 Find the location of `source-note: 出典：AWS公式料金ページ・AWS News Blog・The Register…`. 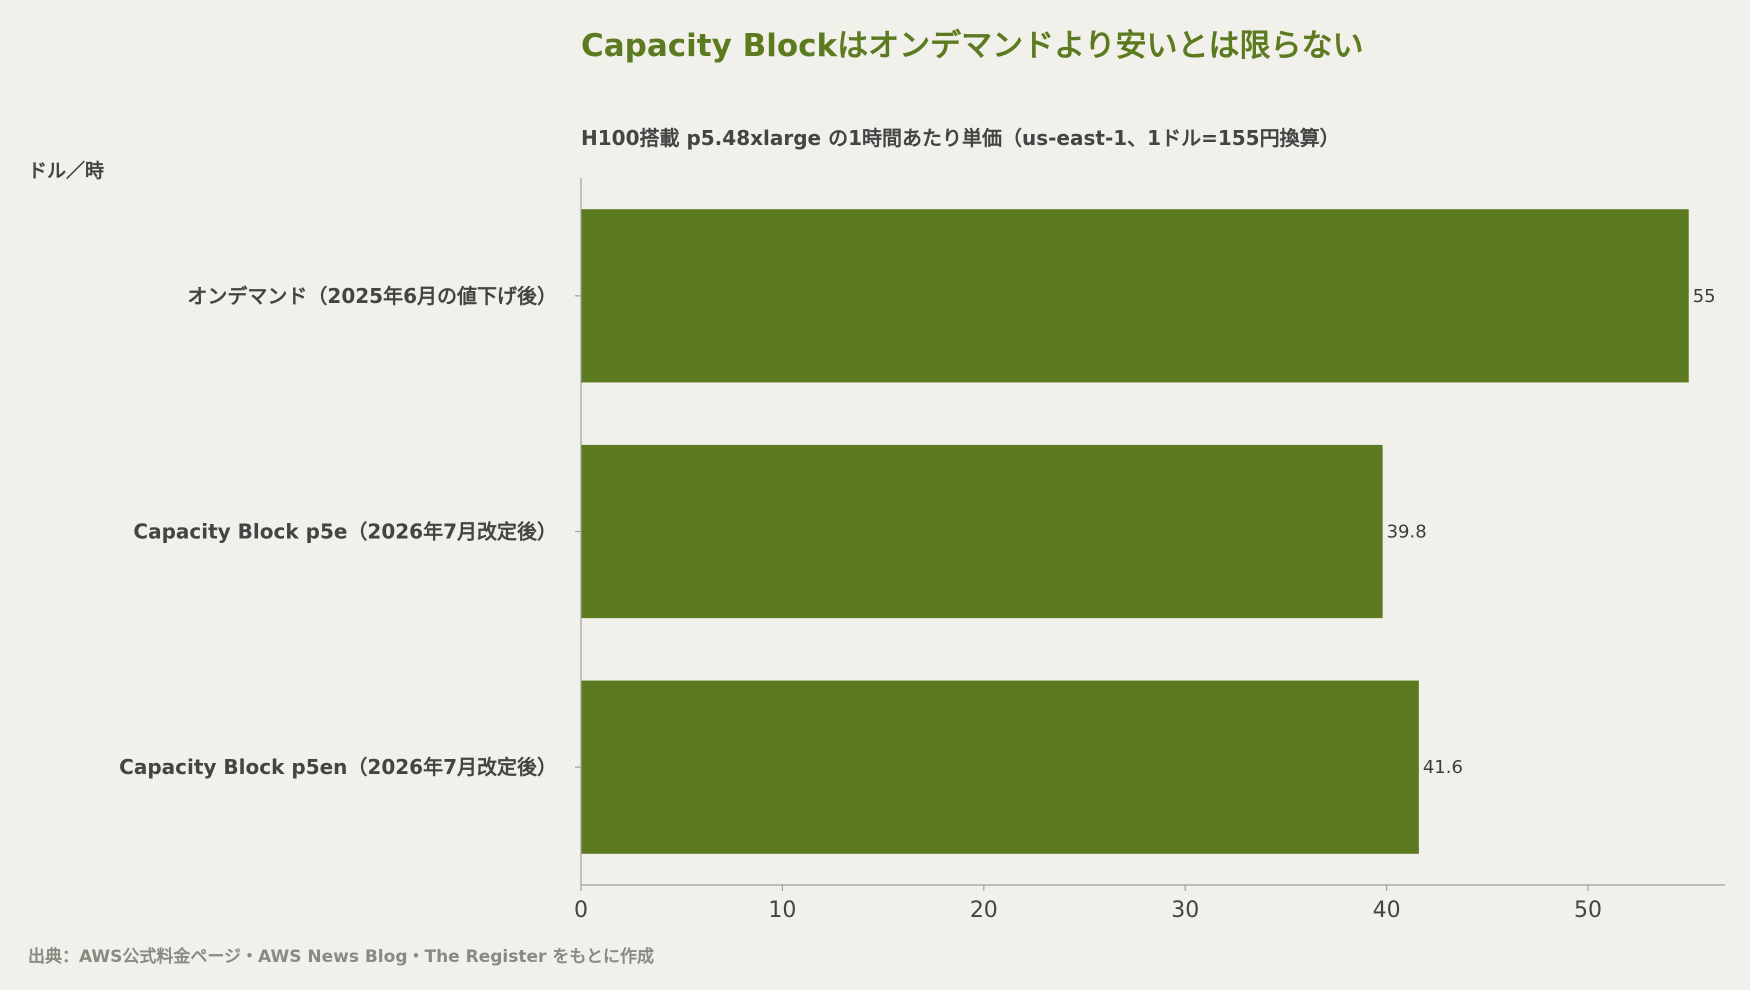

source-note: 出典：AWS公式料金ページ・AWS News Blog・The Register… is located at coordinates (341, 957).